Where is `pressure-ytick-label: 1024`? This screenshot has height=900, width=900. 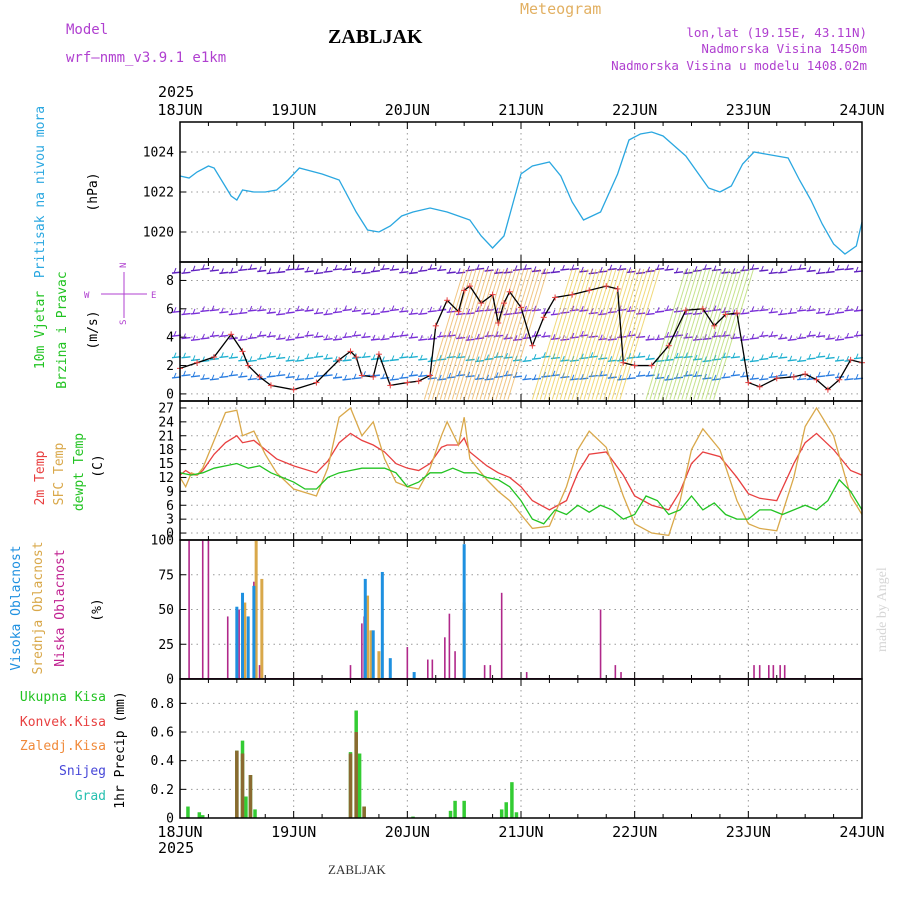 pressure-ytick-label: 1024 is located at coordinates (158, 153).